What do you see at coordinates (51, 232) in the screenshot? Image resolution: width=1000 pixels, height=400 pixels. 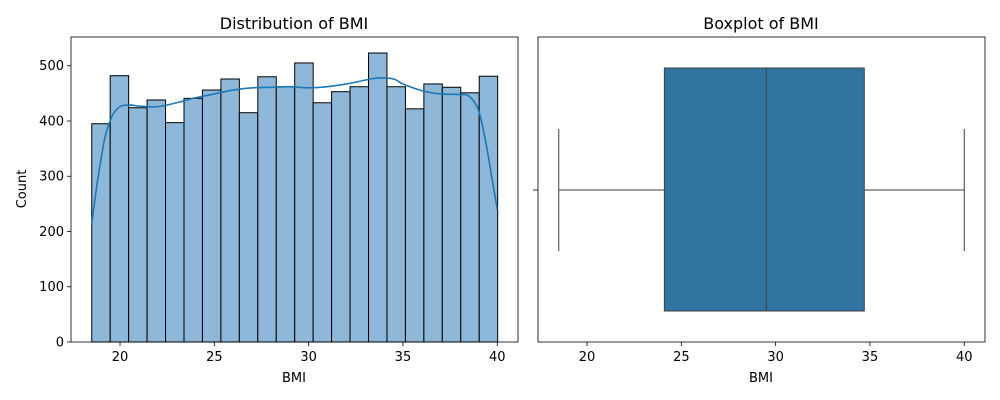 I see `y-tick-label: 200` at bounding box center [51, 232].